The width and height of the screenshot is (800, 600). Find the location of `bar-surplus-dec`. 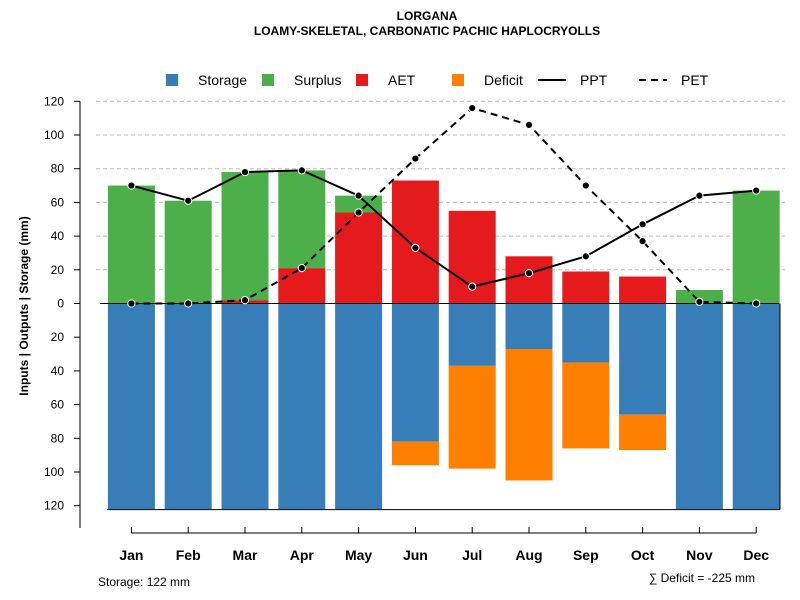

bar-surplus-dec is located at coordinates (756, 247).